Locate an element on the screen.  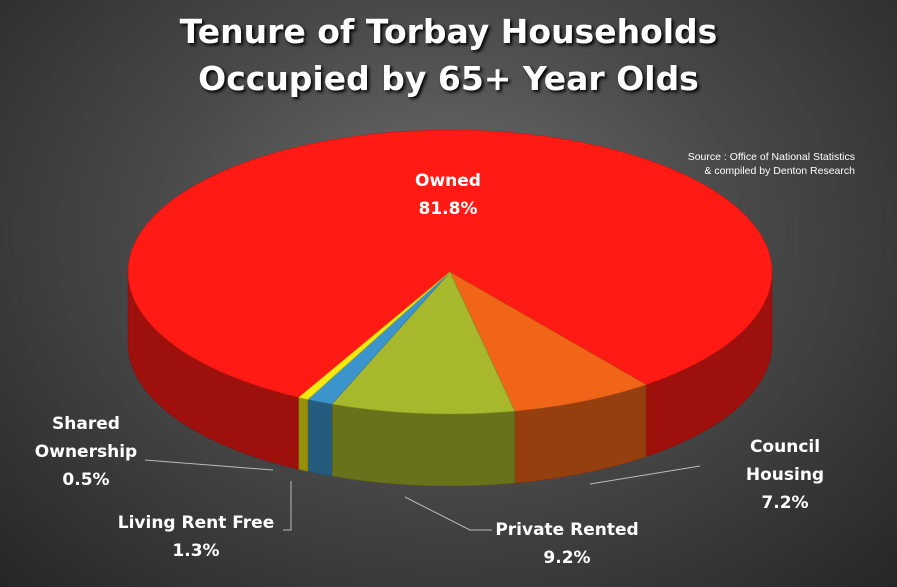
slice-value: 1.3% is located at coordinates (196, 551).